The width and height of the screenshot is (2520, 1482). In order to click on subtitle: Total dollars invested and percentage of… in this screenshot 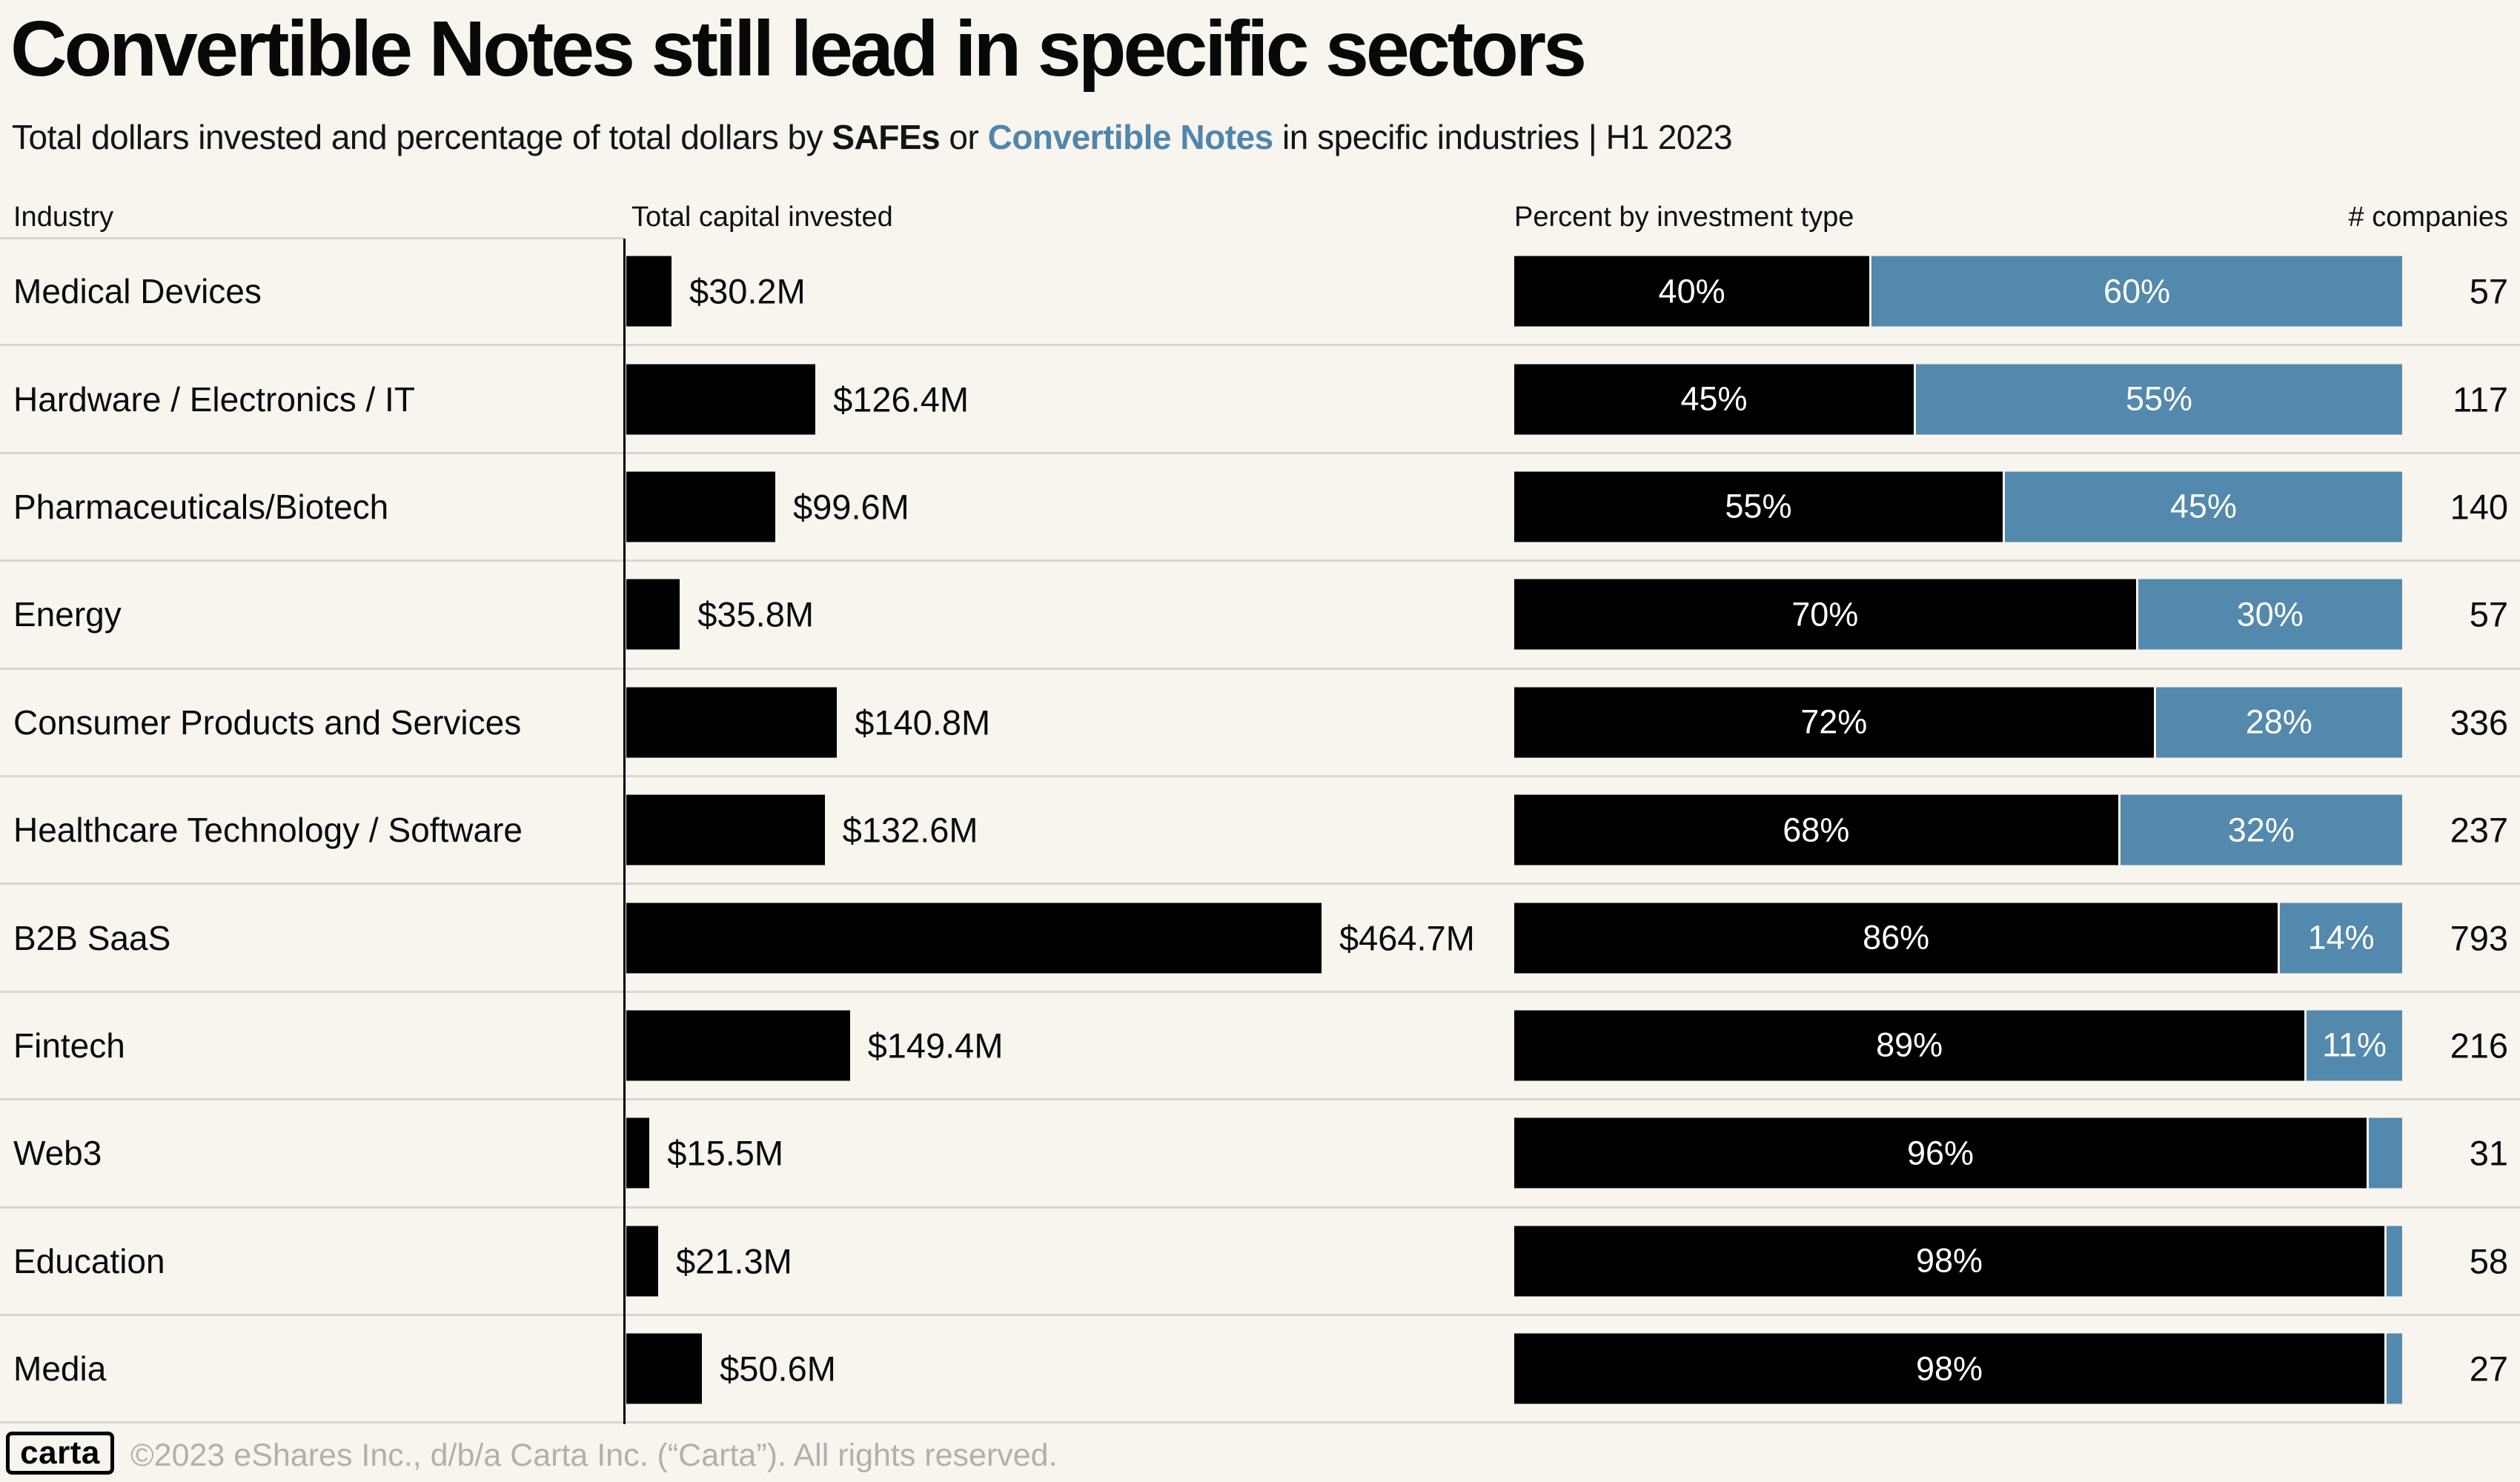, I will do `click(873, 137)`.